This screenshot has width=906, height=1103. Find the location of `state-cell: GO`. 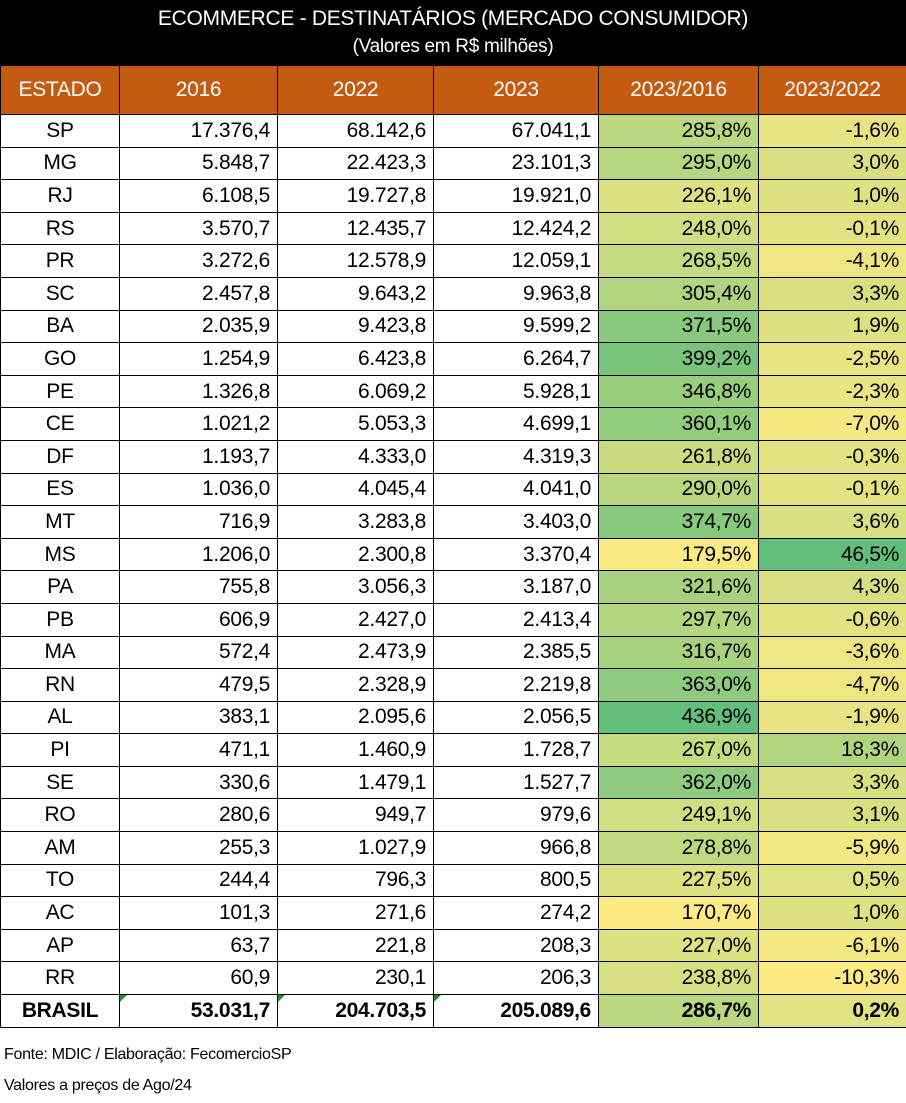

state-cell: GO is located at coordinates (60, 359).